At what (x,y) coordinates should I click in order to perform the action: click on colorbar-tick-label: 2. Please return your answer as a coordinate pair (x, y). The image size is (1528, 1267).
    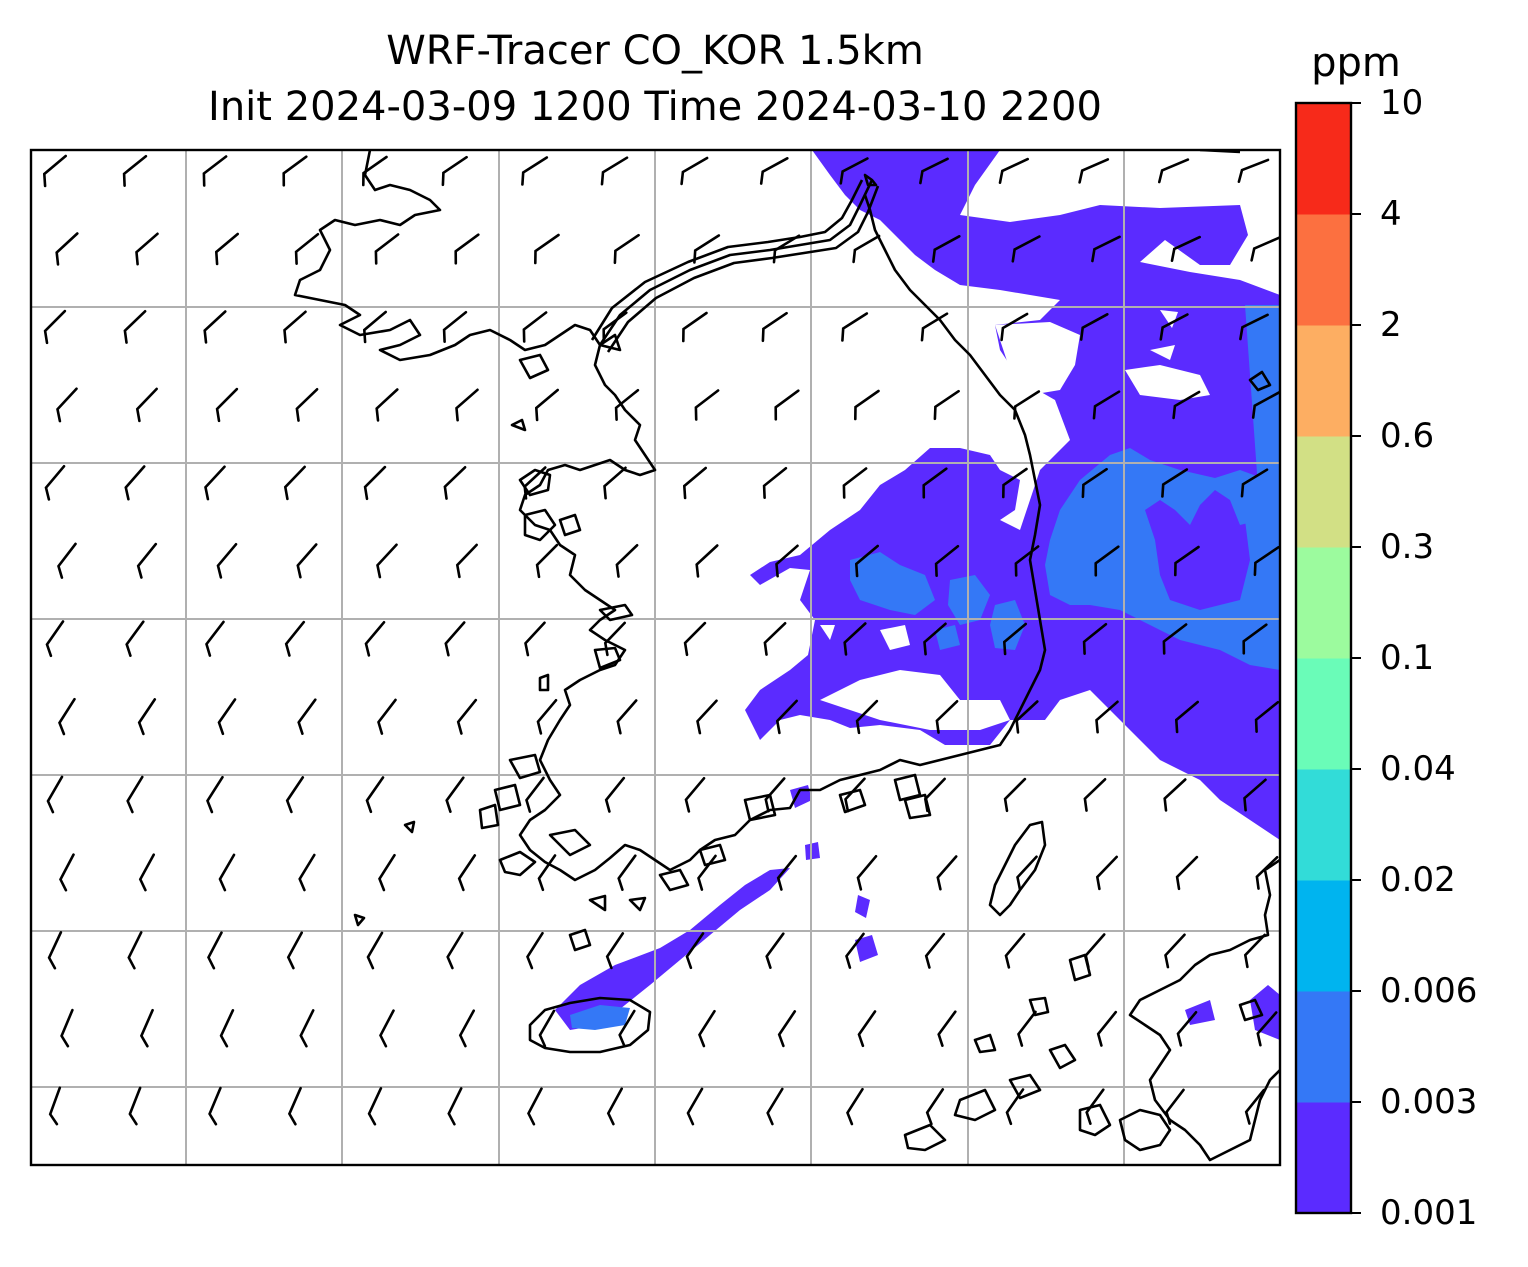
    Looking at the image, I should click on (1391, 325).